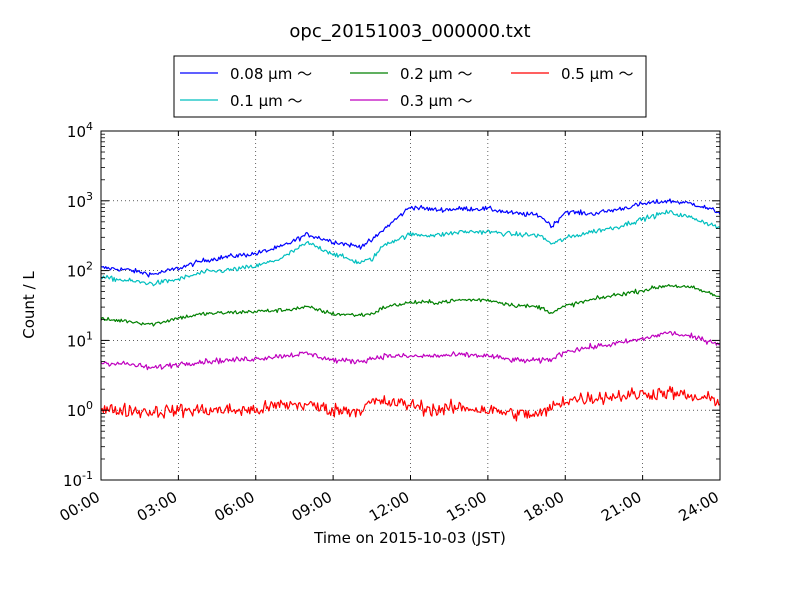 The width and height of the screenshot is (800, 600). Describe the element at coordinates (266, 101) in the screenshot. I see `legend-label-1: 0.1 µm ～` at that location.